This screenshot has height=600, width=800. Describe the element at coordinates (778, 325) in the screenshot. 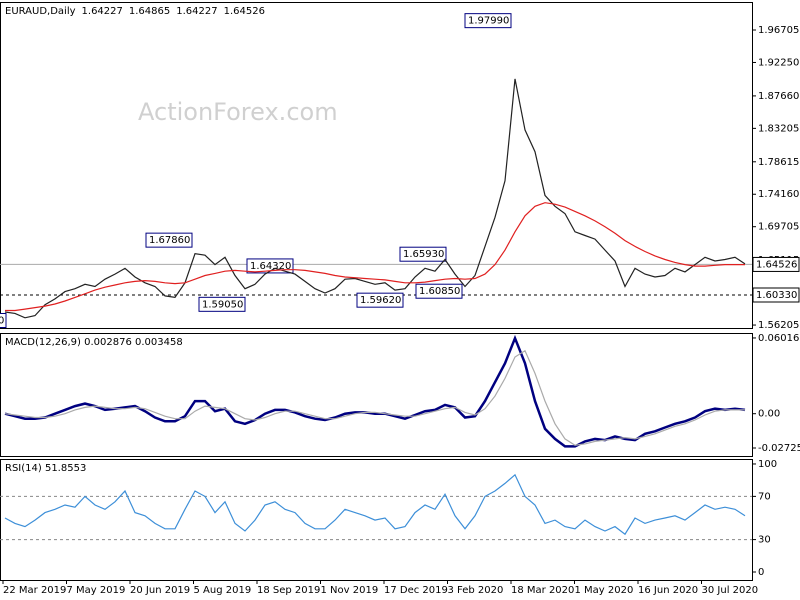

I see `y-tick-label: 1.56205` at that location.